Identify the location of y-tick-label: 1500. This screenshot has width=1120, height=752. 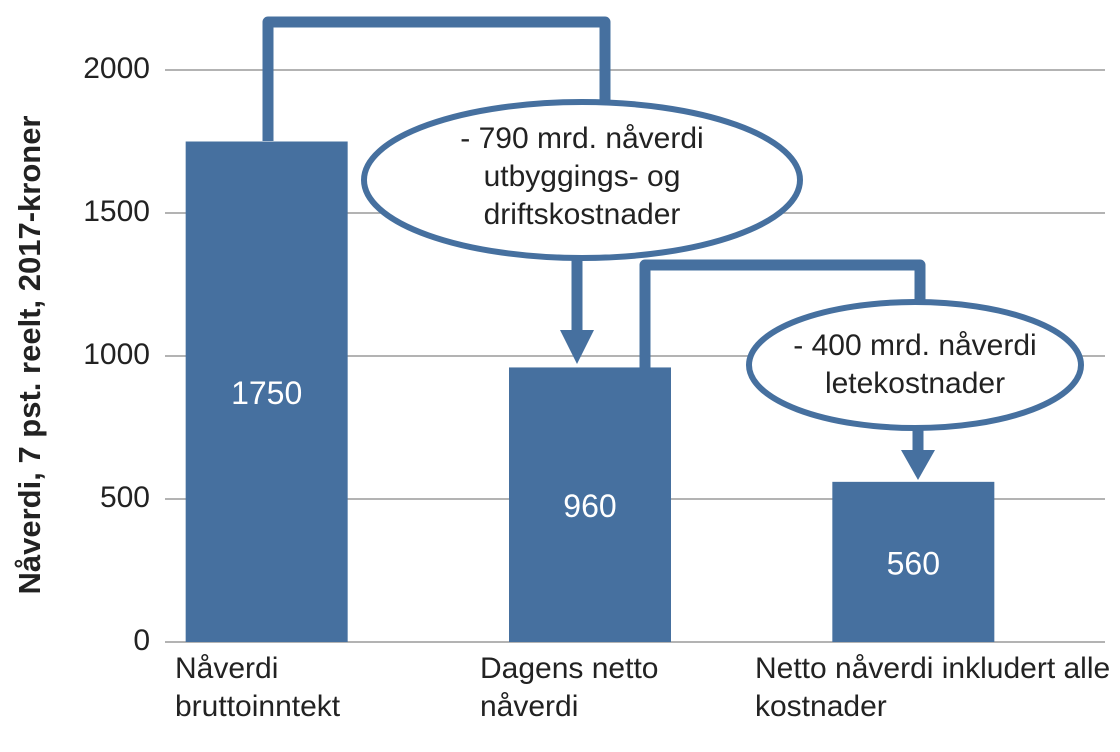
(116, 211).